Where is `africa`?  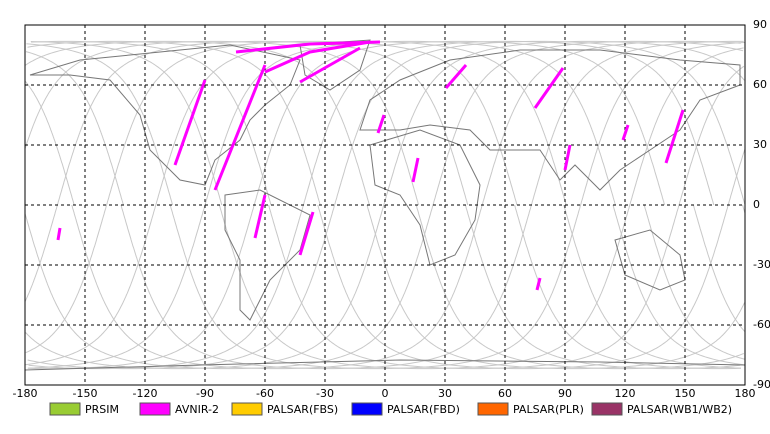 africa is located at coordinates (425, 197).